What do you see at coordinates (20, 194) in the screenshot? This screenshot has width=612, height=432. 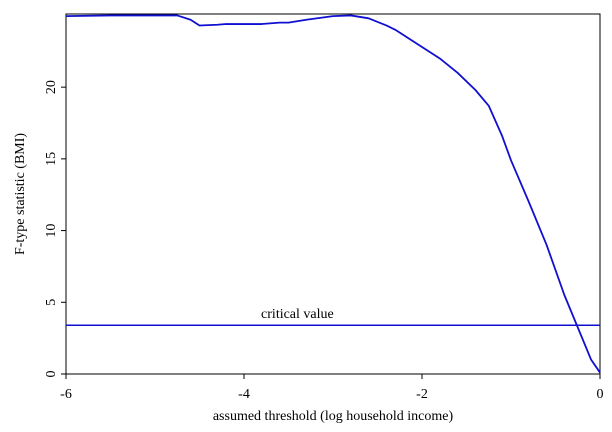 I see `y-axis-label: F-type statistic (BMI)` at bounding box center [20, 194].